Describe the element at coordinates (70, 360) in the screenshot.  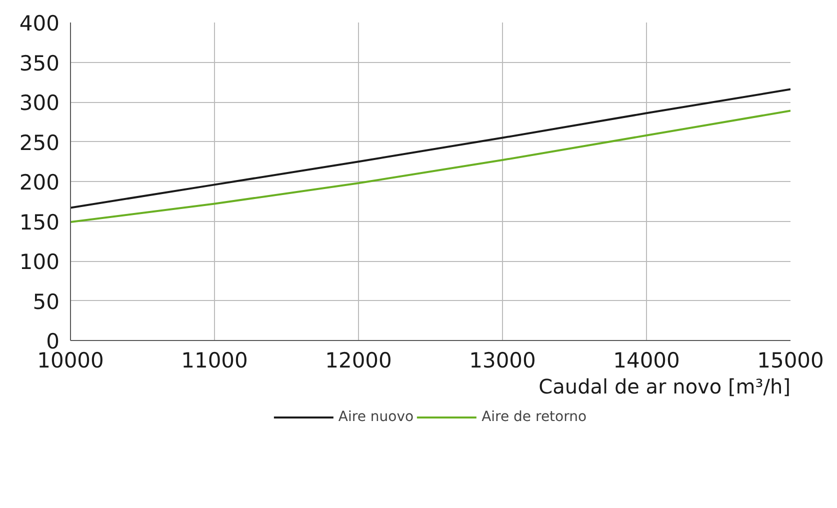
I see `x-tick-label: 10000` at that location.